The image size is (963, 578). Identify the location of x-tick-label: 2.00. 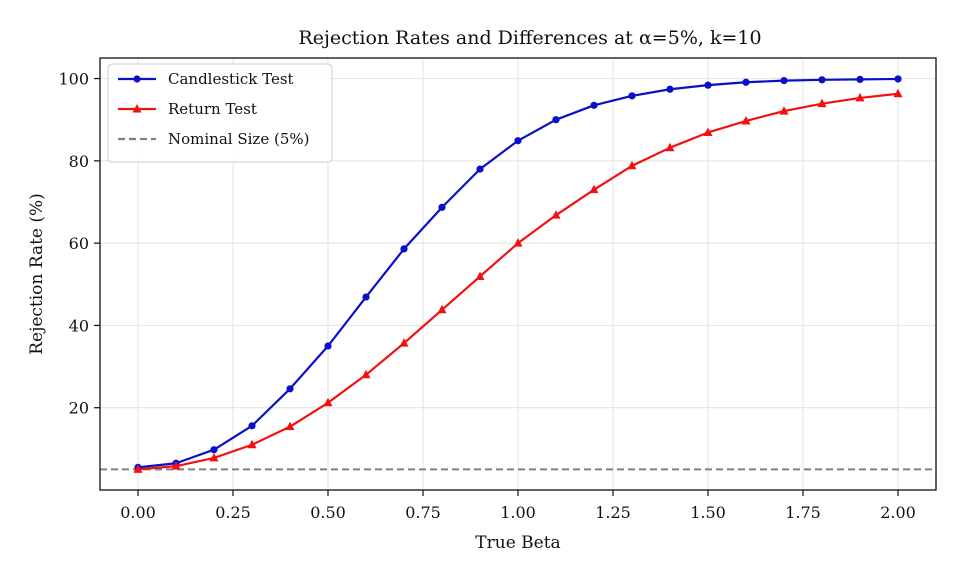
(898, 512).